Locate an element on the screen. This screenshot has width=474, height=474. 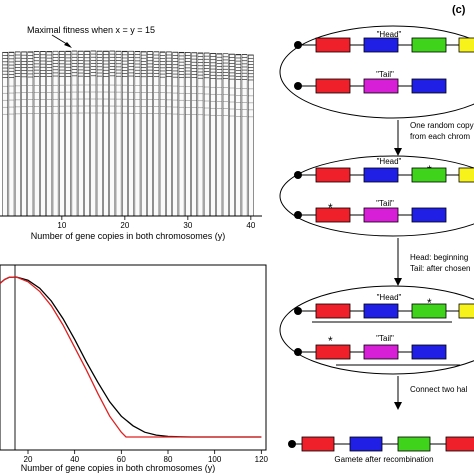
x-tick-label: 80 is located at coordinates (168, 459).